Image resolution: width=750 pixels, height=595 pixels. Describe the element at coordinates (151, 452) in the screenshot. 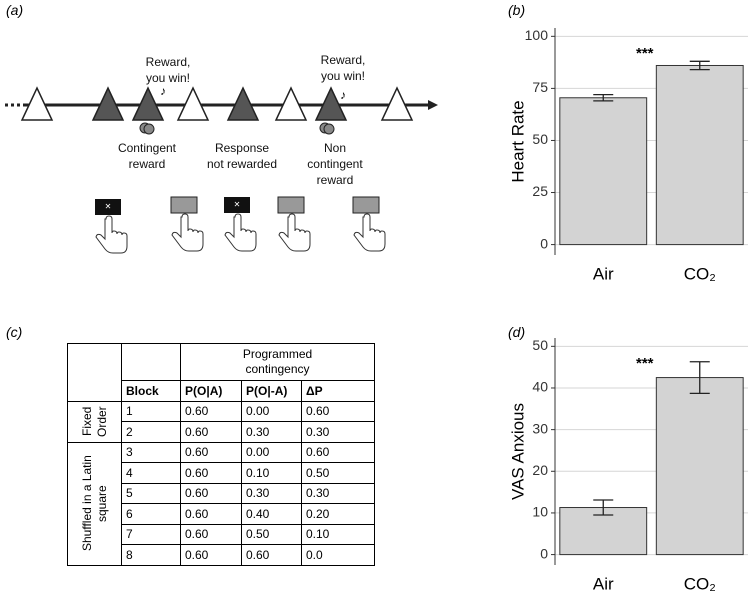

I see `cell: 3` at that location.